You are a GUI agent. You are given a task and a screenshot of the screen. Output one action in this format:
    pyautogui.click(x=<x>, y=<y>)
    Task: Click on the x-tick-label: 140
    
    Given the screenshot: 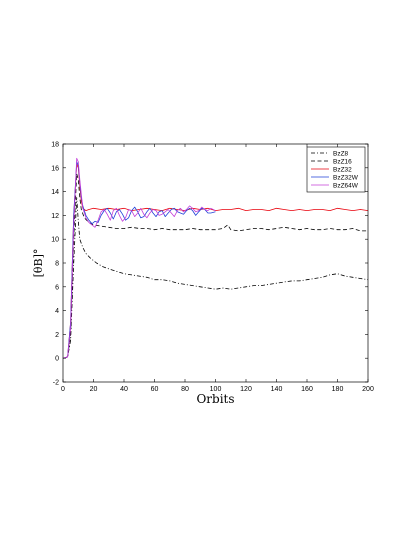 What is the action you would take?
    pyautogui.click(x=277, y=389)
    